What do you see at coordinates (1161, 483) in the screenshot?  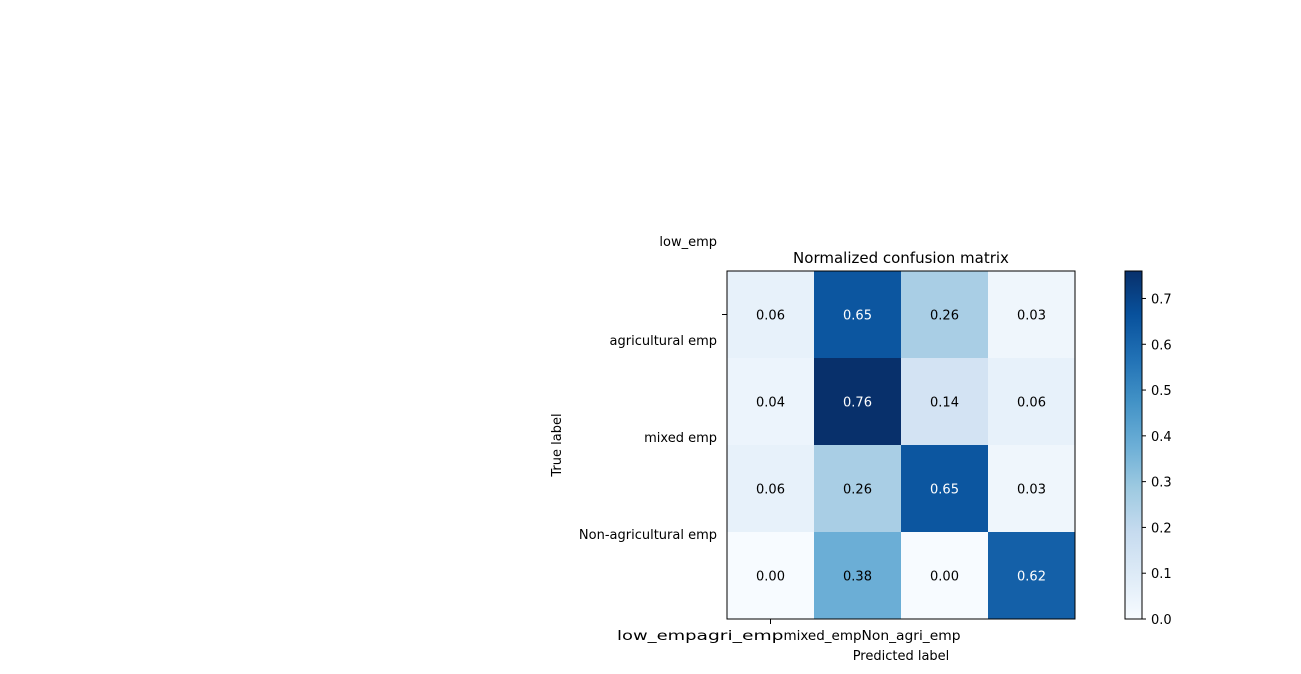 I see `colorbar-tick-label: 0.3` at bounding box center [1161, 483].